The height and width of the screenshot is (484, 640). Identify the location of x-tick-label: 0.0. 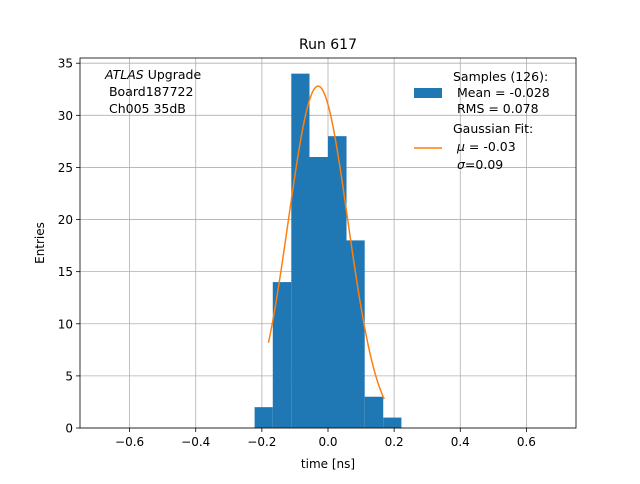
(327, 442).